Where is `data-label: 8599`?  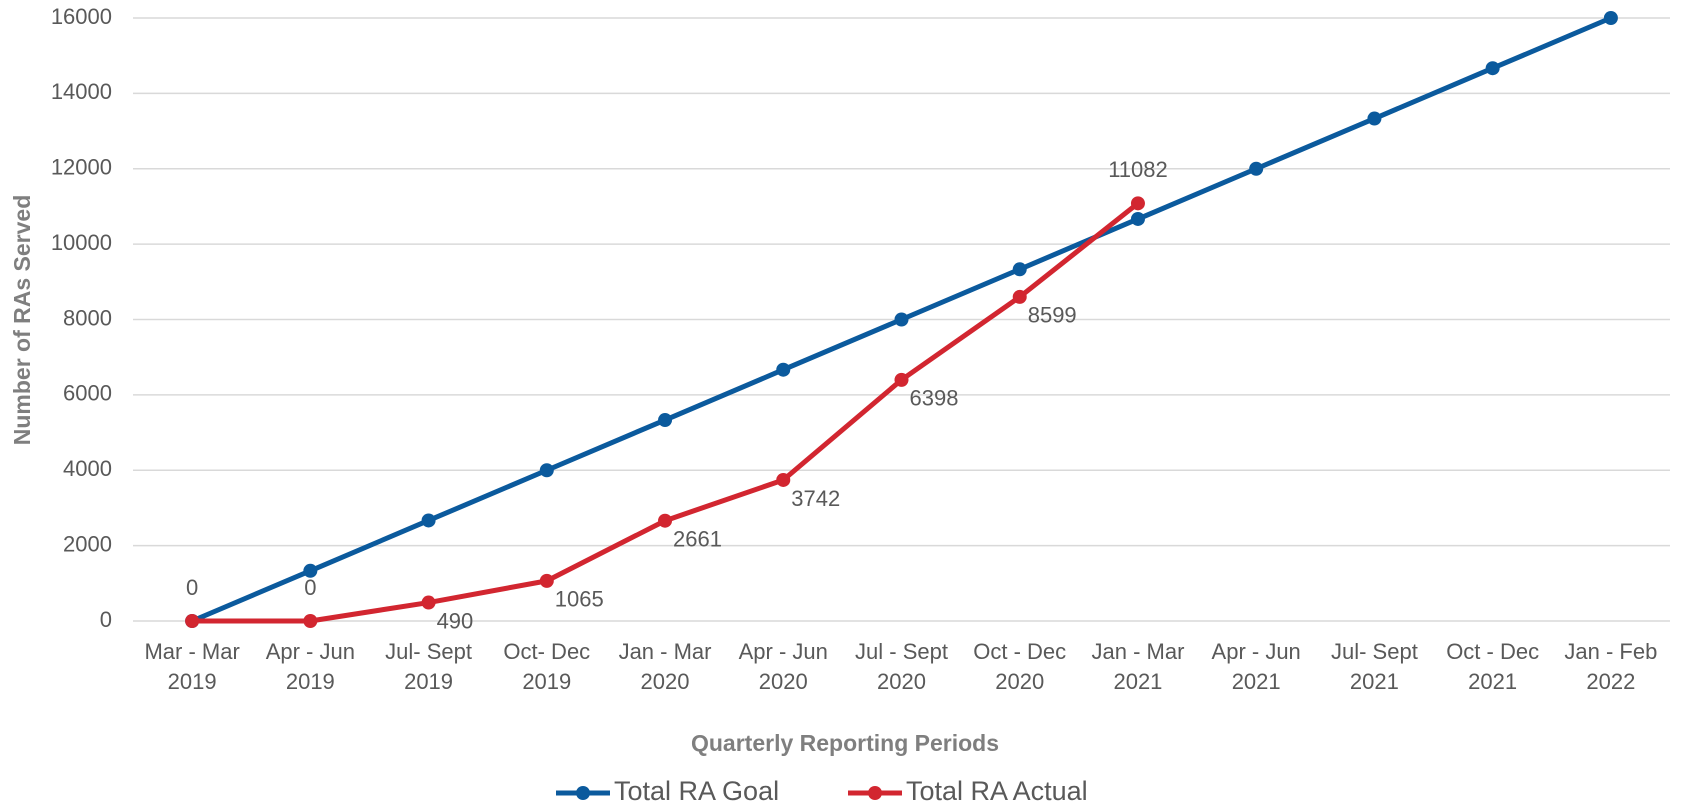 data-label: 8599 is located at coordinates (1052, 315).